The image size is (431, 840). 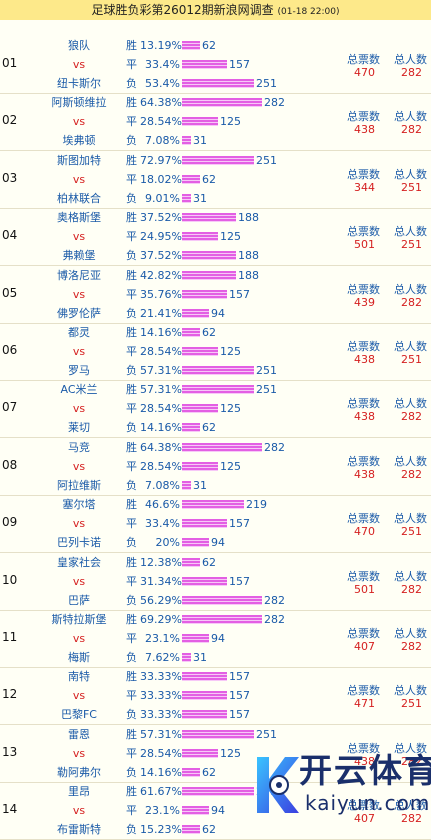 I want to click on draw-percent: 28.54%, so click(x=161, y=409).